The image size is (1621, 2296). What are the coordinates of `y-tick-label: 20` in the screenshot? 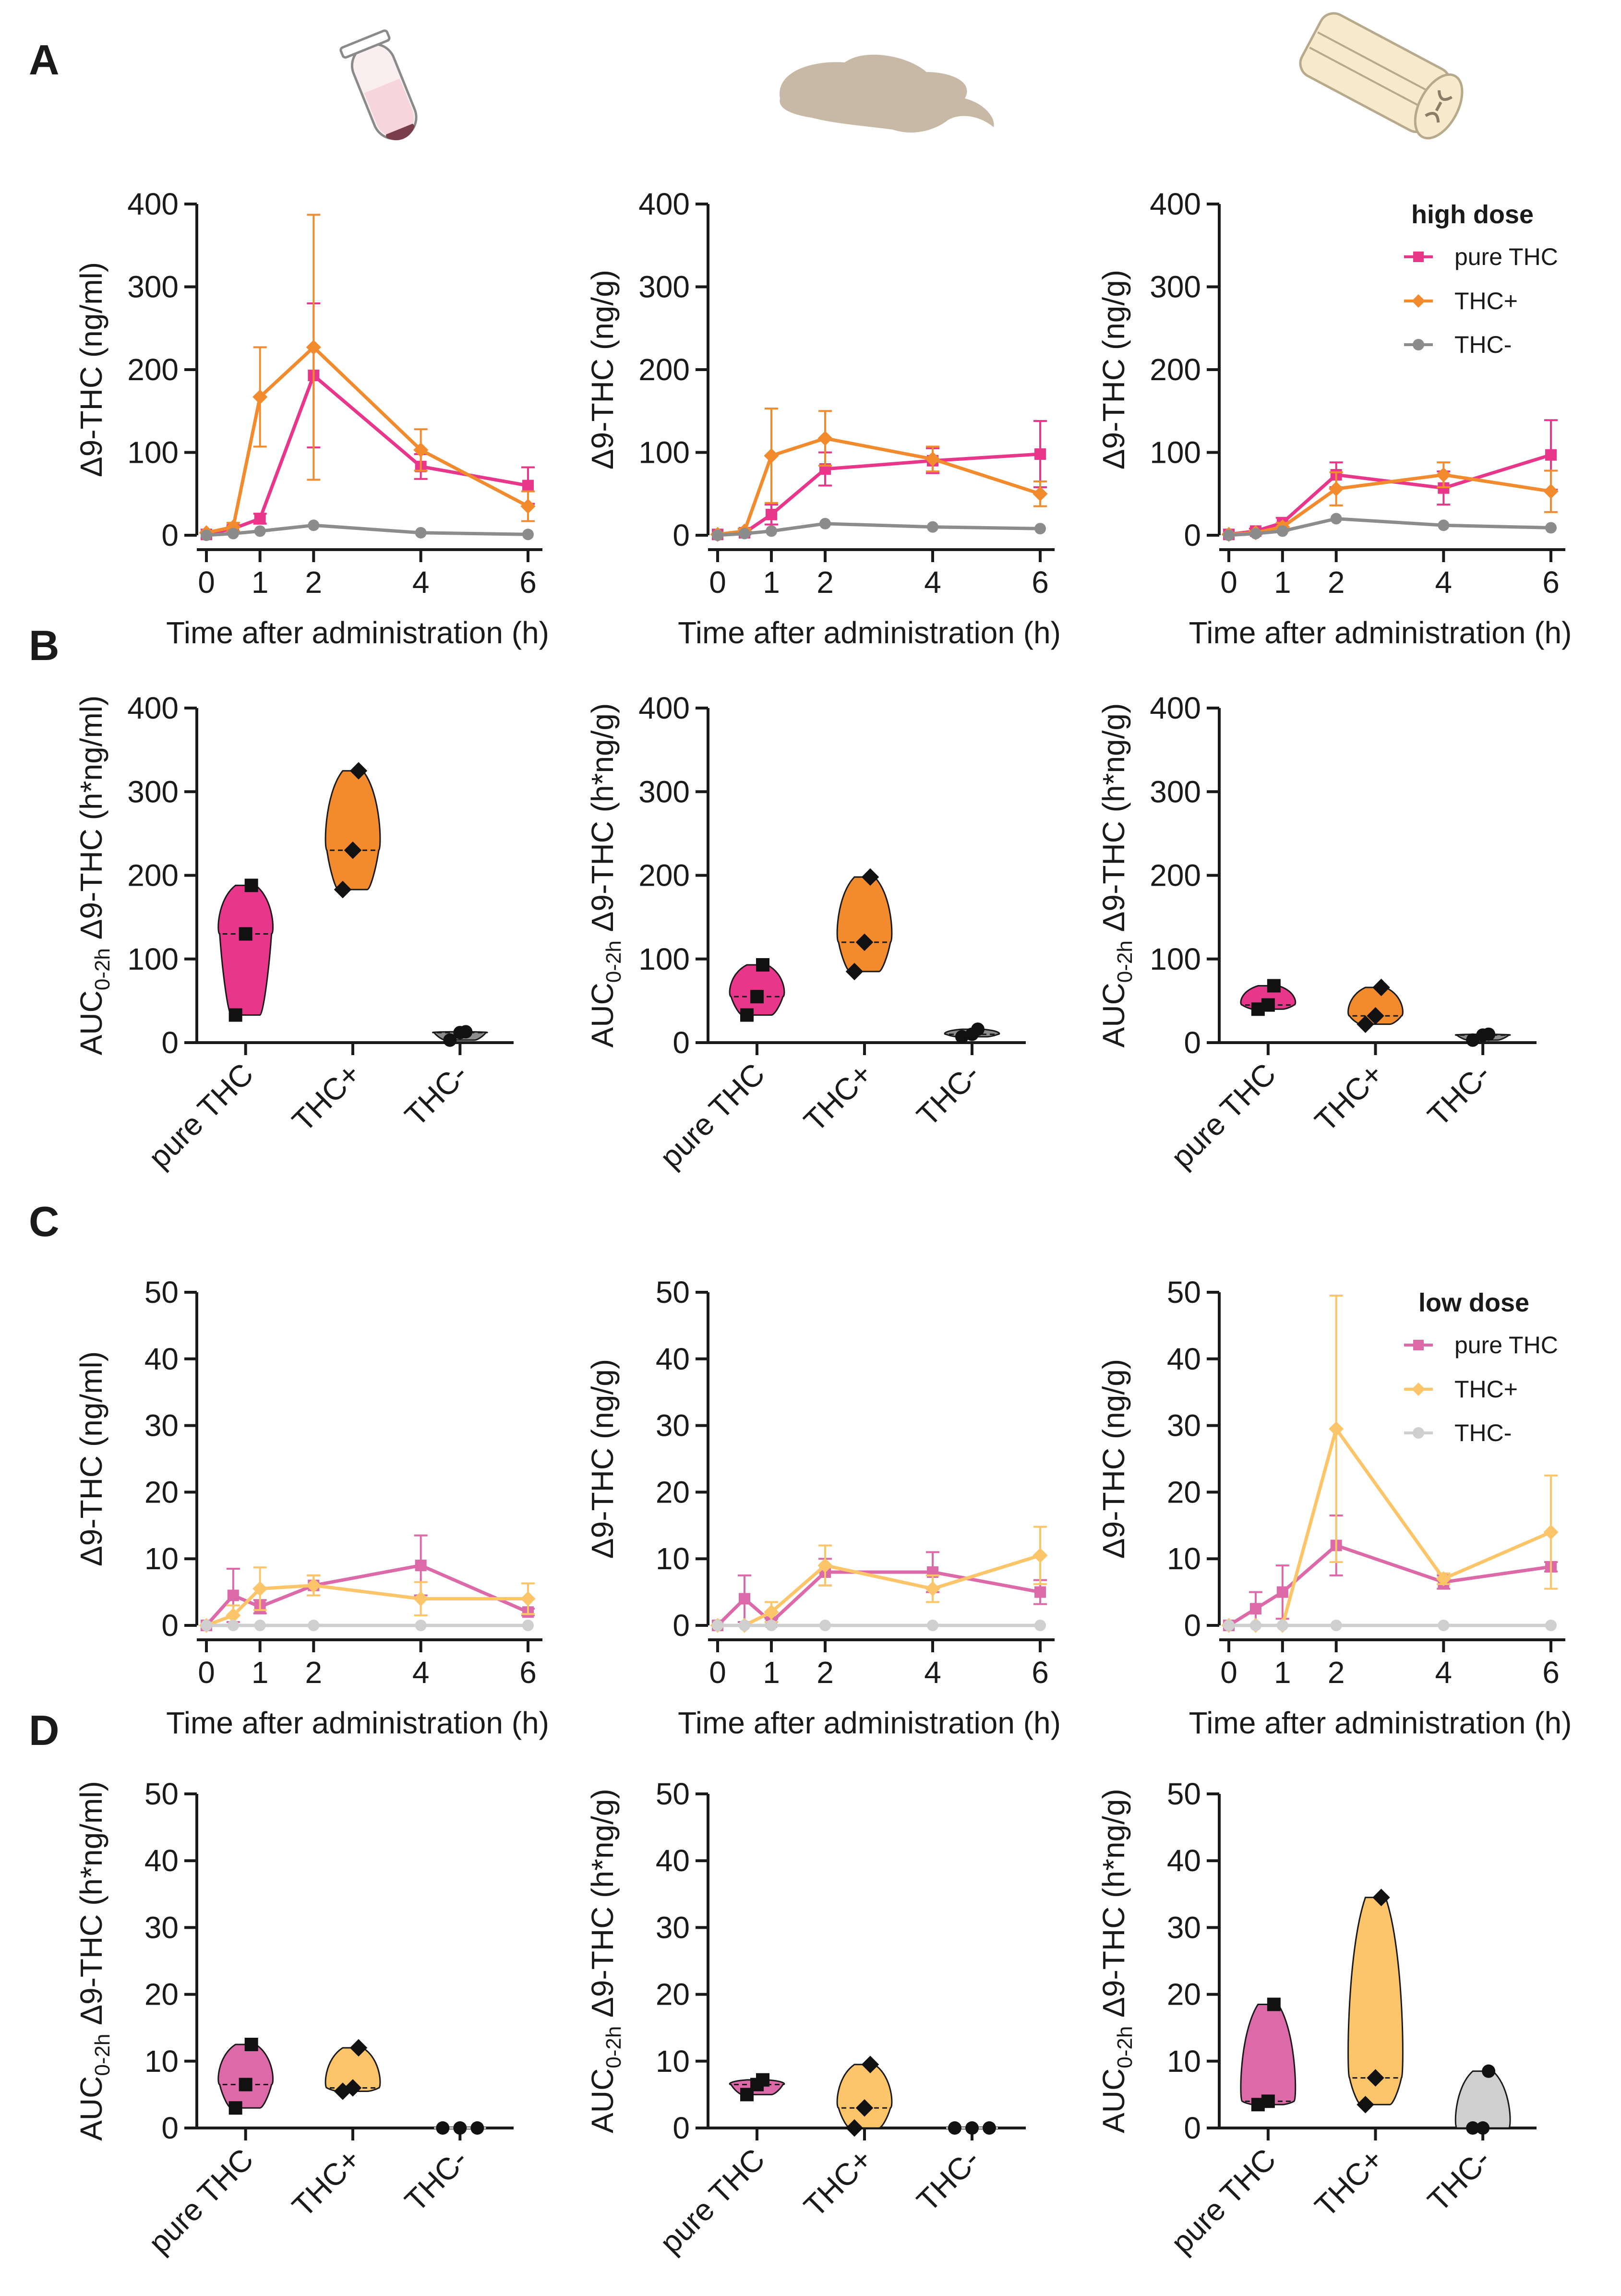 It's located at (1184, 1492).